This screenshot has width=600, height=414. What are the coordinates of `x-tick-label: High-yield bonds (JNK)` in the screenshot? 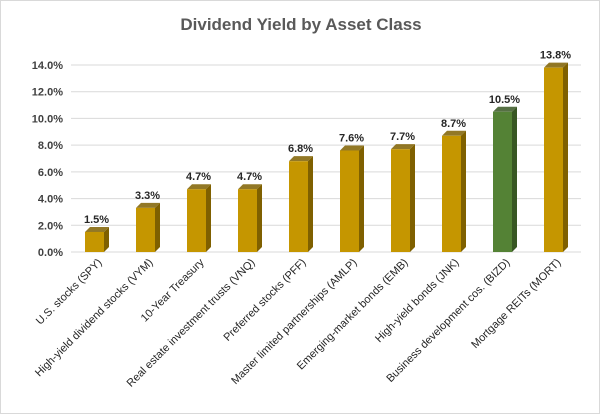 It's located at (417, 301).